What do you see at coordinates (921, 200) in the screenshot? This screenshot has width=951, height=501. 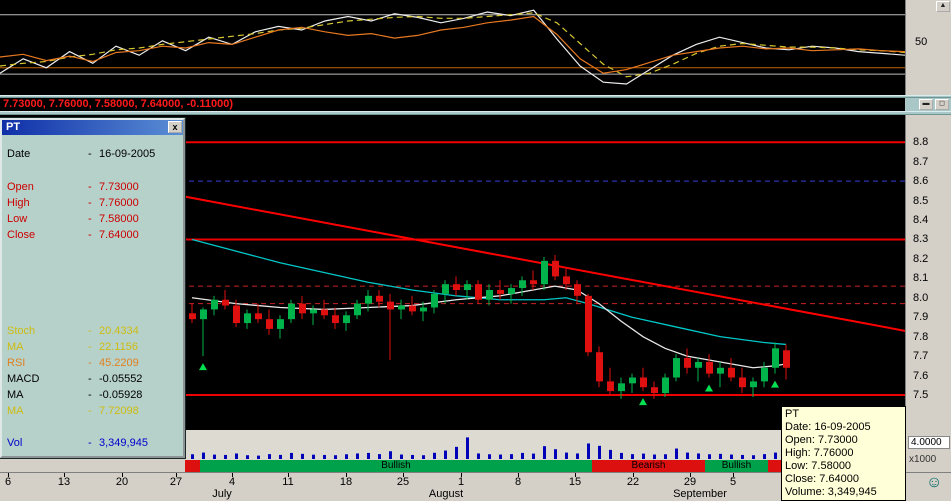 I see `price-axis-label: 8.5` at bounding box center [921, 200].